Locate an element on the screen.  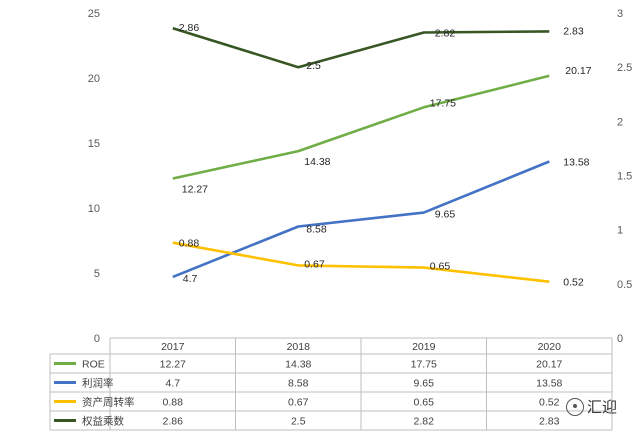
x-category-label: 2020 is located at coordinates (550, 347).